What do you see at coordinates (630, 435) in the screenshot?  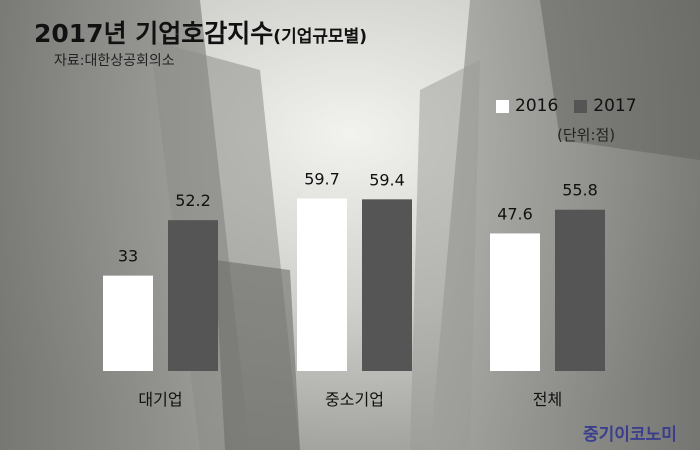 I see `brand-logo-text: 중기이코노미` at bounding box center [630, 435].